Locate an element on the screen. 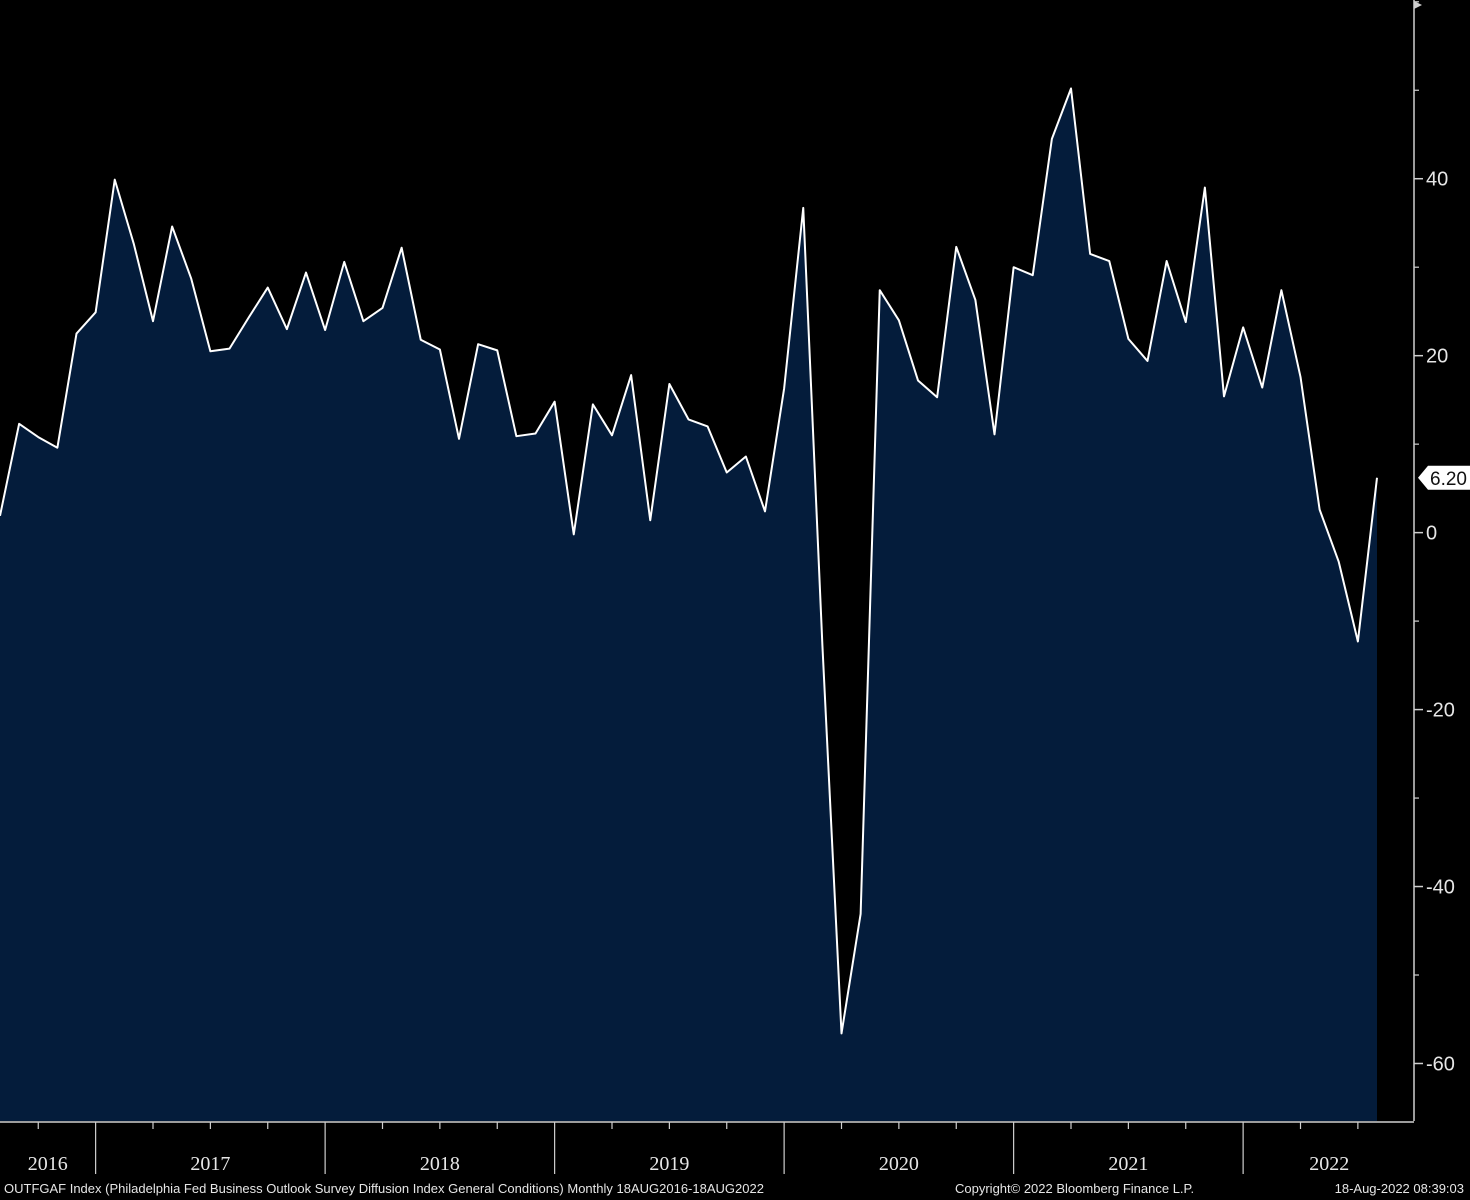 The image size is (1470, 1200). footer-copyright: Copyright© 2022 Bloomberg Finance L.P. is located at coordinates (1075, 1188).